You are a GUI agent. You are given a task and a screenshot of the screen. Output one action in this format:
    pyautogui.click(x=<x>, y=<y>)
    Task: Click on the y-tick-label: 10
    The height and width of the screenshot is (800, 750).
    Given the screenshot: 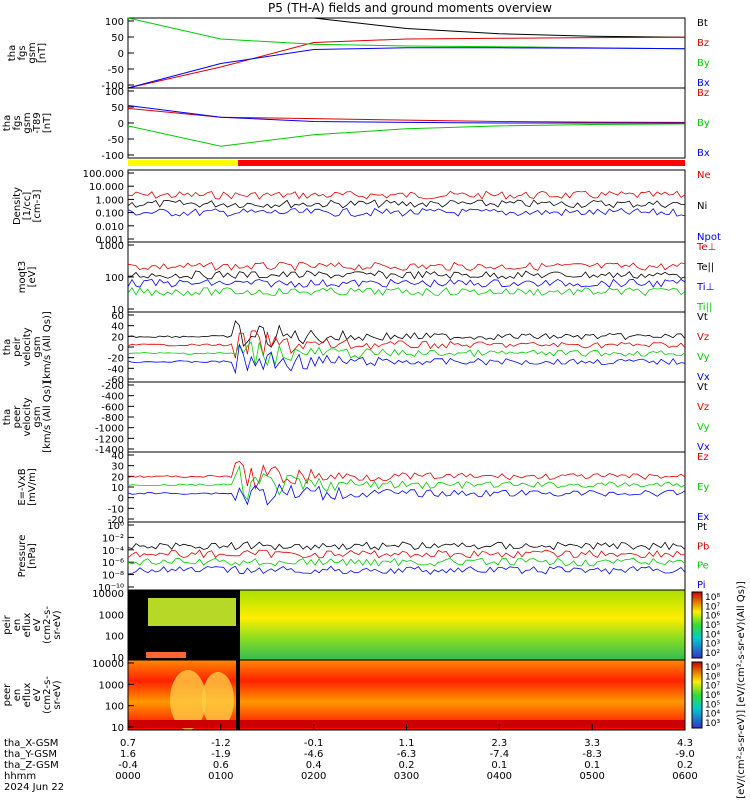 What is the action you would take?
    pyautogui.click(x=117, y=310)
    